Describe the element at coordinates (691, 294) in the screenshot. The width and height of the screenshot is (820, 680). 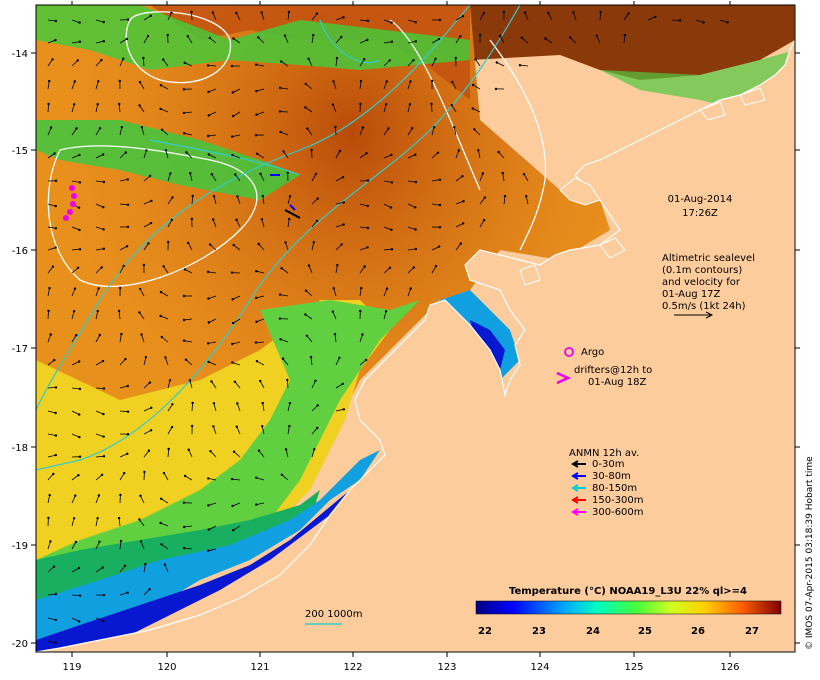
I see `altimetry-line-4: 01-Aug 17Z` at that location.